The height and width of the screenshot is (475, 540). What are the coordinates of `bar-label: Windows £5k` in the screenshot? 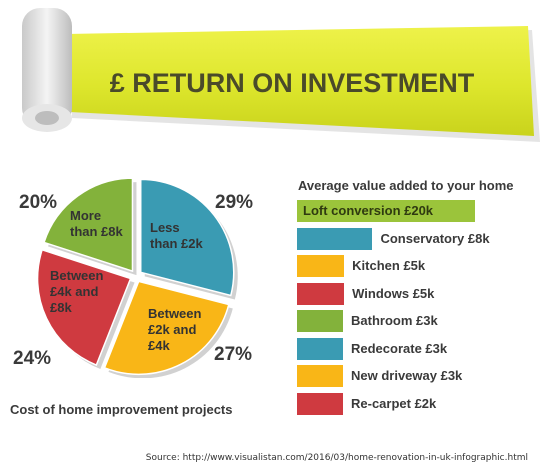 It's located at (393, 293).